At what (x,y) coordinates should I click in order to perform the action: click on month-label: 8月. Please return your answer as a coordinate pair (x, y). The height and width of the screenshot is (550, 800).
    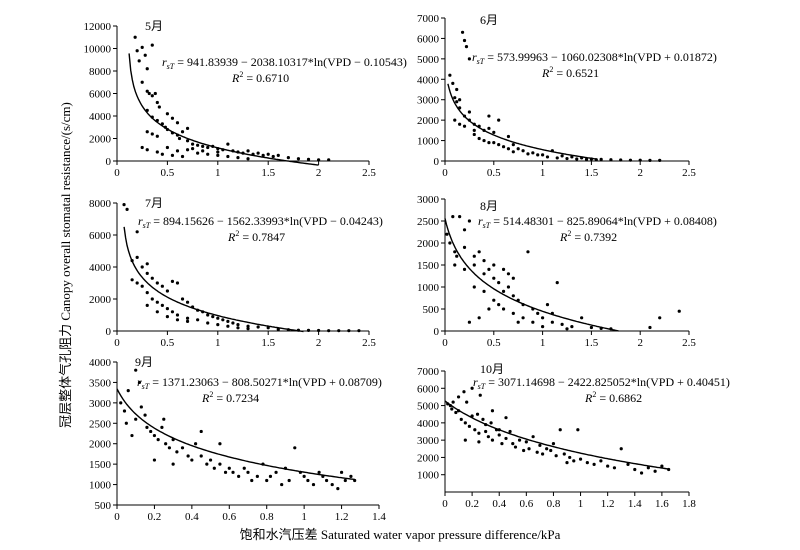
    Looking at the image, I should click on (489, 206).